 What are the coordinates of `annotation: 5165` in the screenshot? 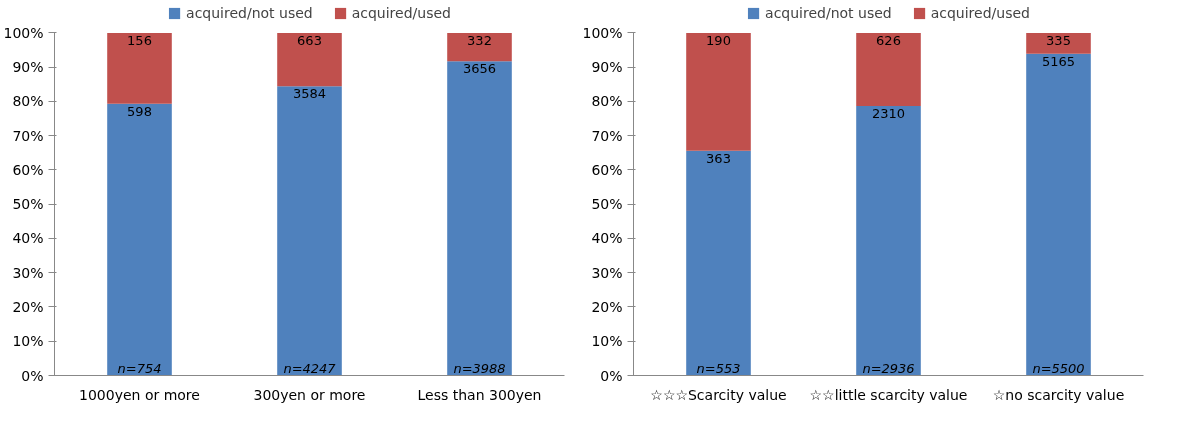 It's located at (1058, 61).